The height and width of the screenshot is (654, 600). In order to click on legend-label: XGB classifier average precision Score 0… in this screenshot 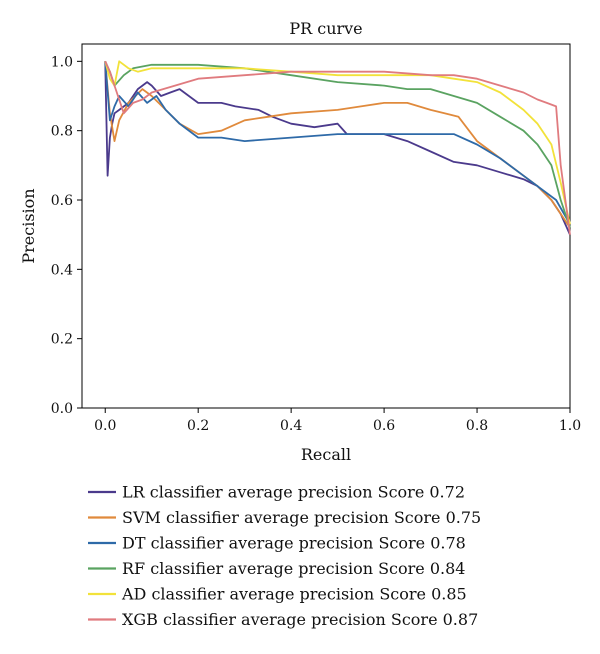, I will do `click(300, 619)`.